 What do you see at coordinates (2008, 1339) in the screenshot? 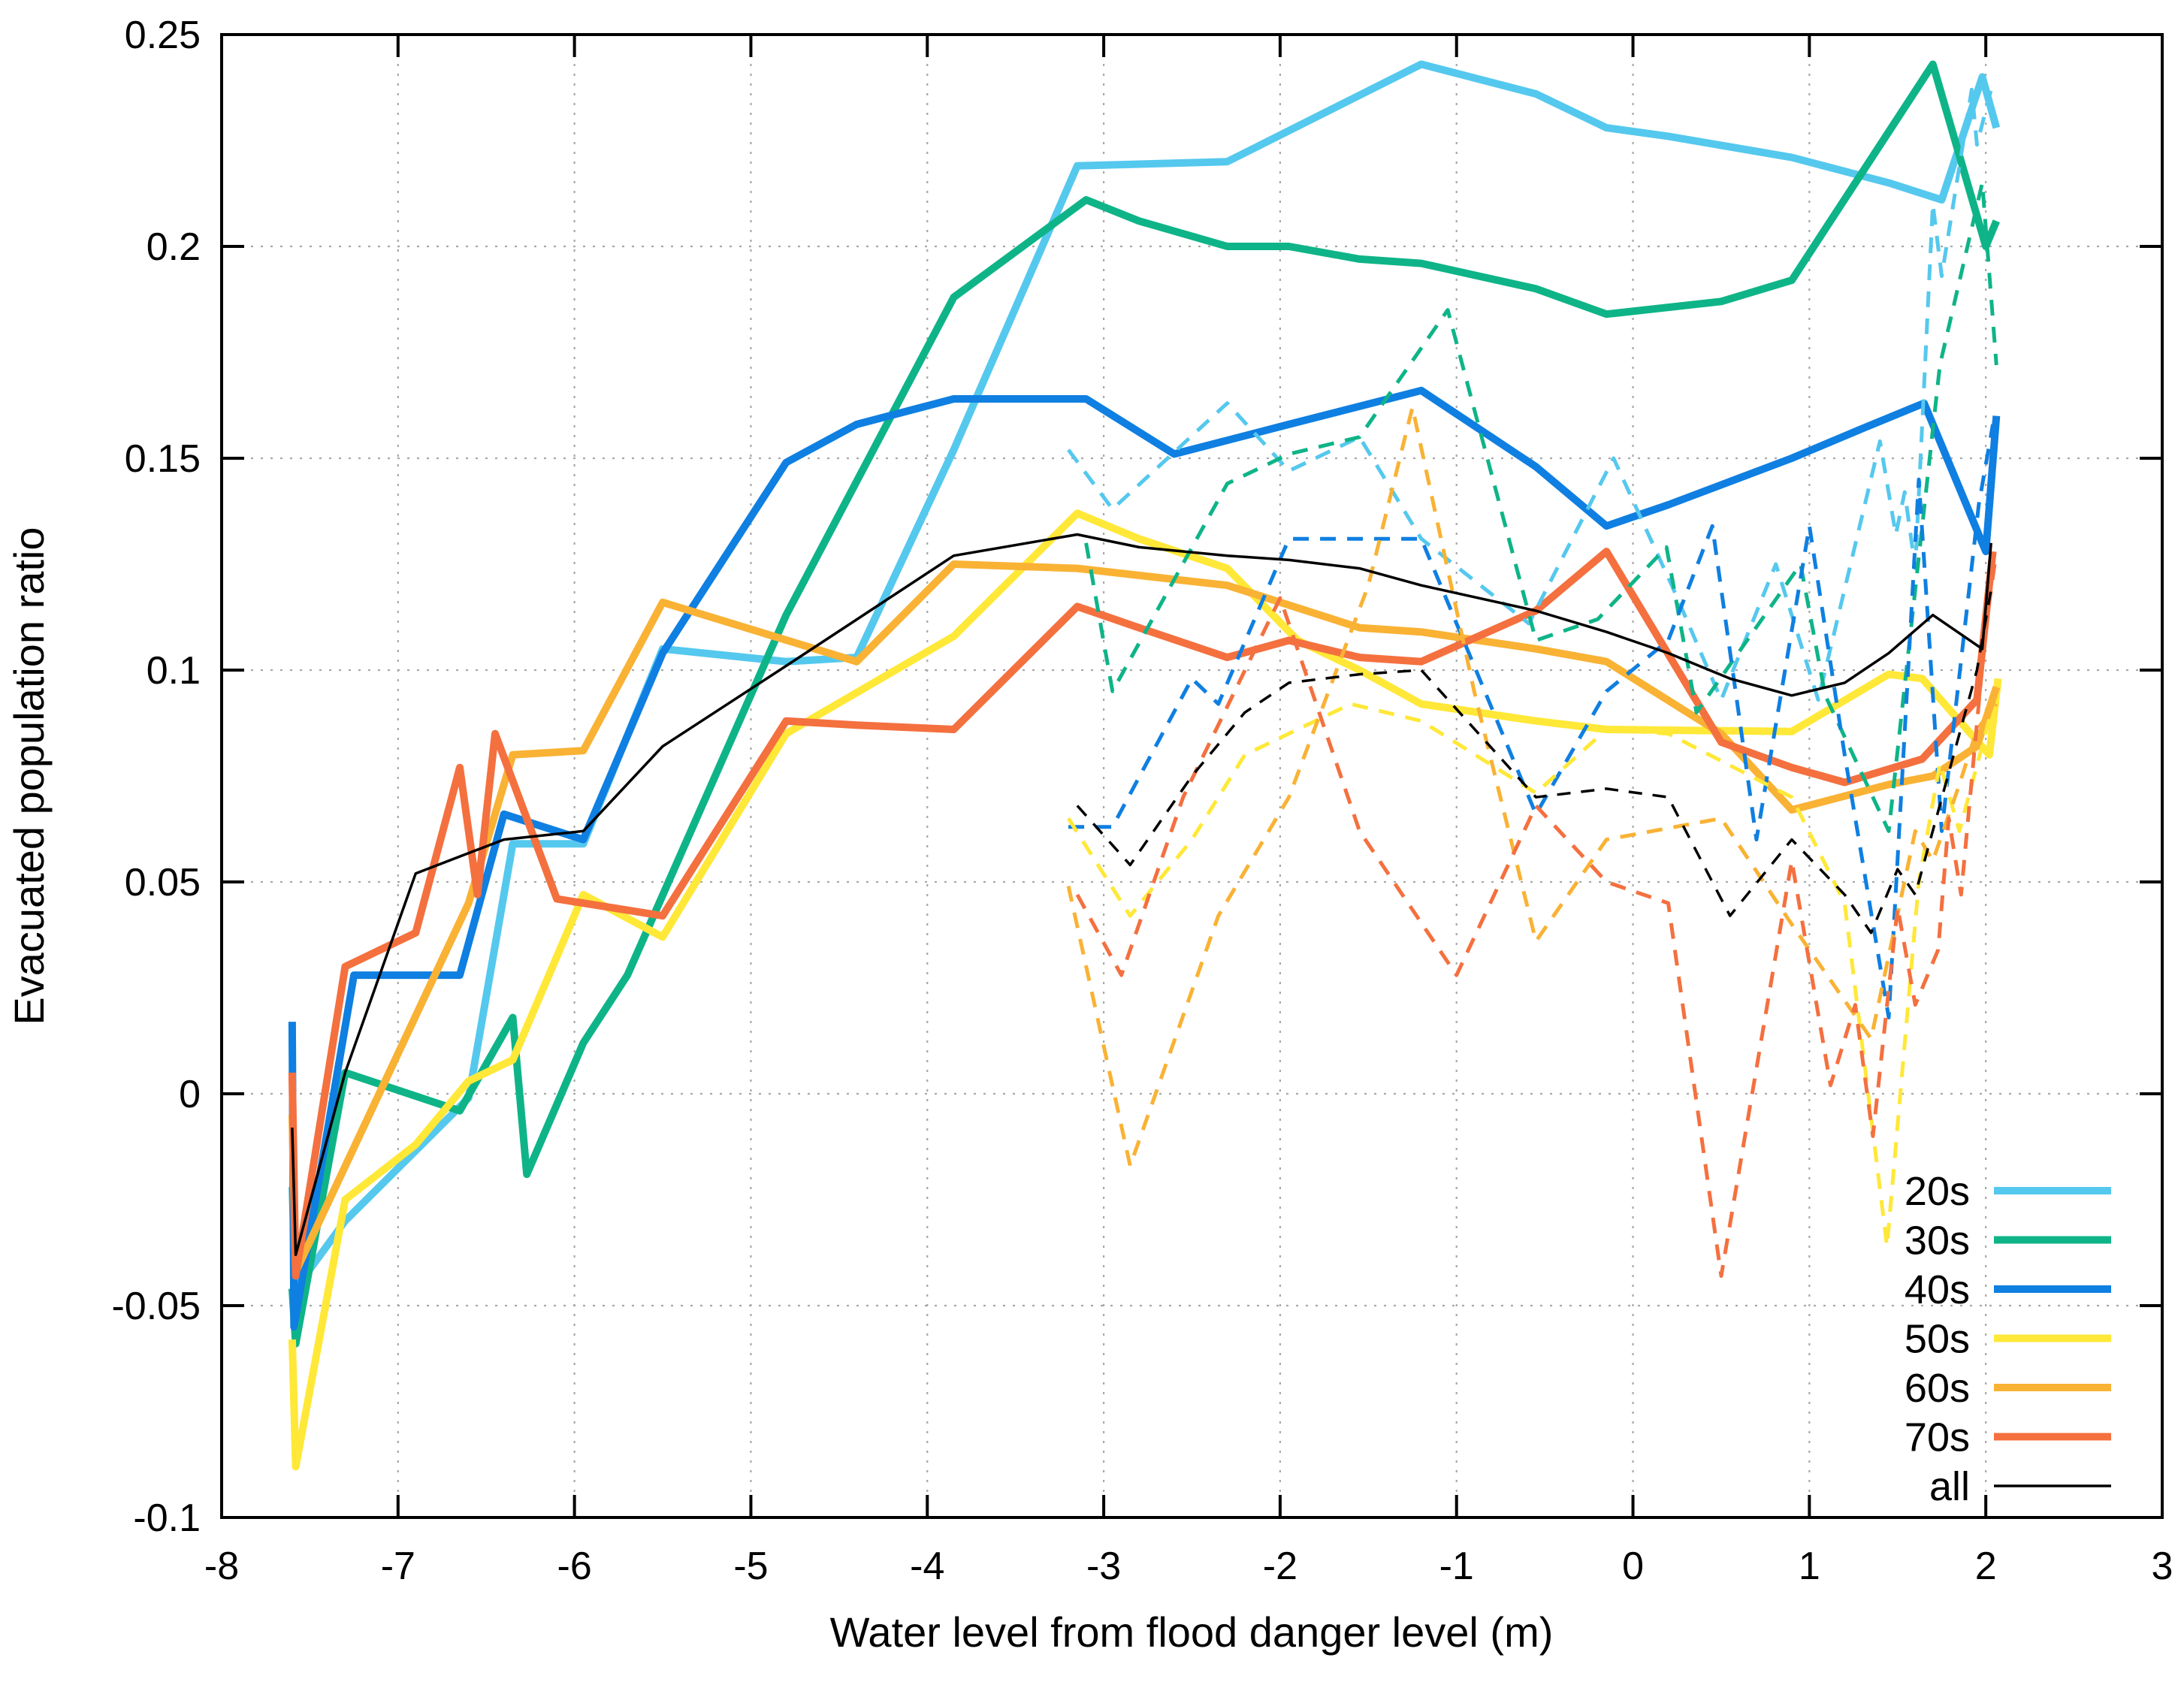
I see `legend-item-50s: 50s` at bounding box center [2008, 1339].